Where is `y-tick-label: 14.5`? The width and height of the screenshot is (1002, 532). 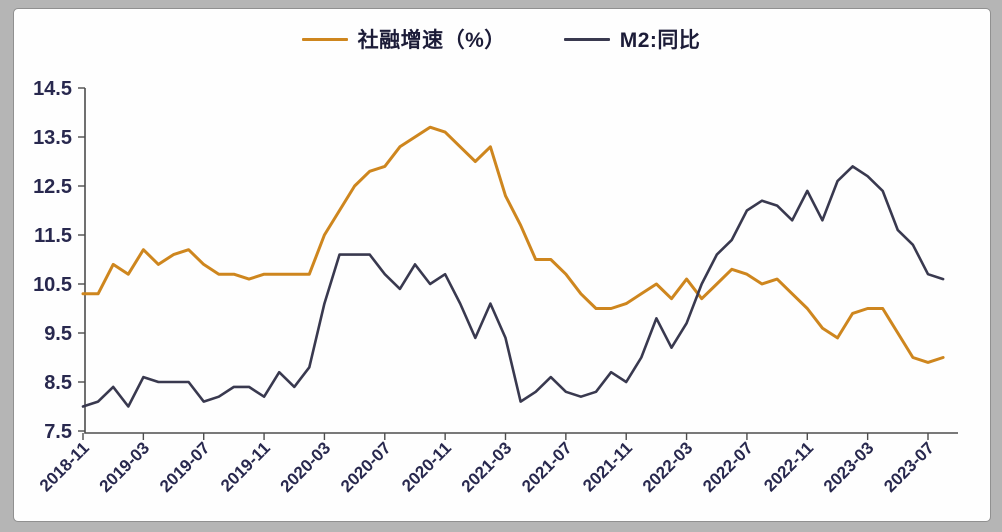 y-tick-label: 14.5 is located at coordinates (52, 89).